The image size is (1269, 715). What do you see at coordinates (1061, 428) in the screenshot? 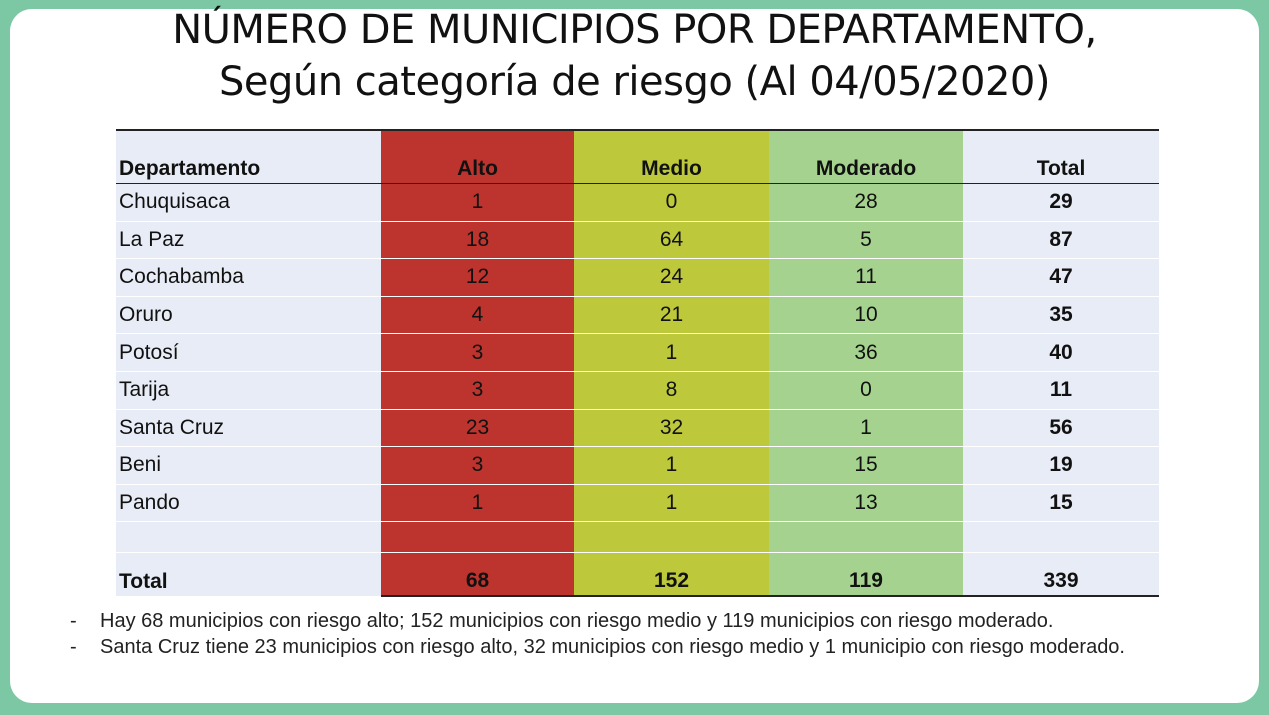
I see `cell-total: 56` at bounding box center [1061, 428].